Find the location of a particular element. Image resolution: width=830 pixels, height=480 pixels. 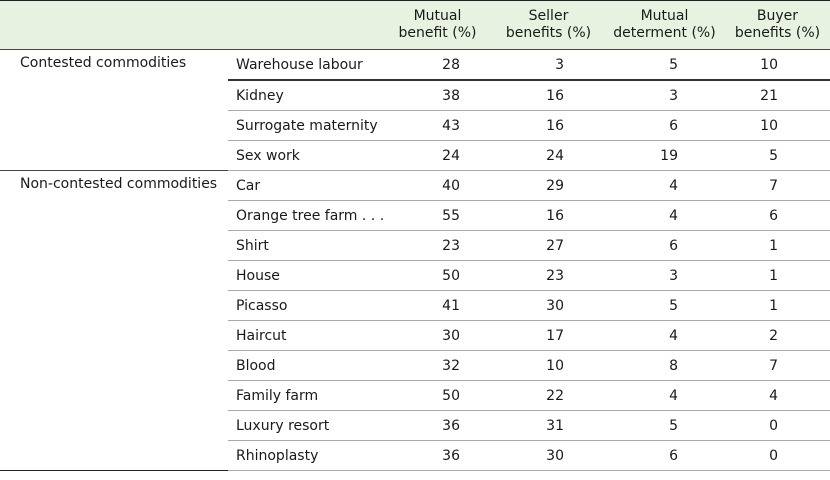

mutual-benefit-value: 43 is located at coordinates (437, 125).